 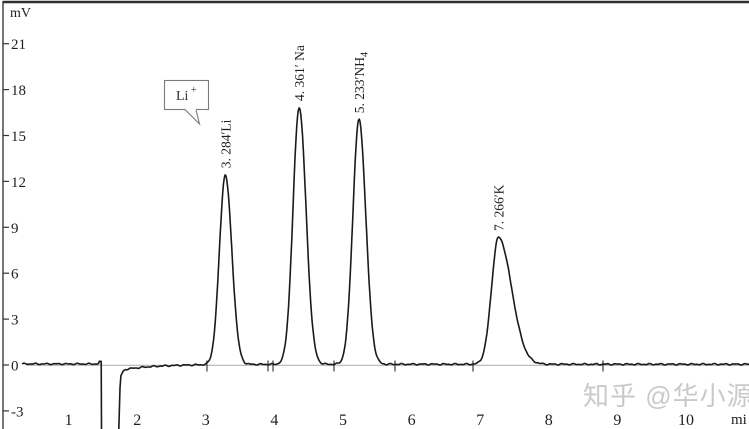 I want to click on y-axis-unit-label: mV, so click(x=20, y=13).